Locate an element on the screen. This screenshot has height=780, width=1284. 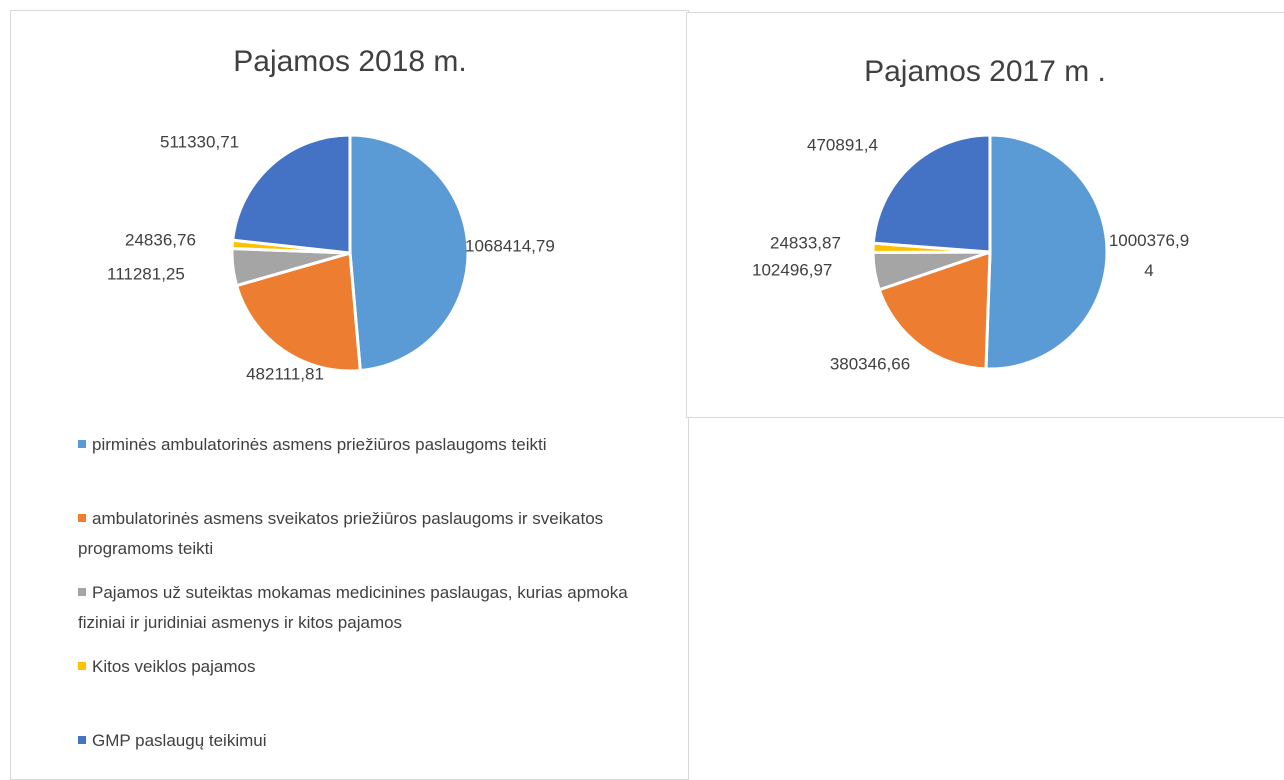
data-label: 102496,97 is located at coordinates (792, 269).